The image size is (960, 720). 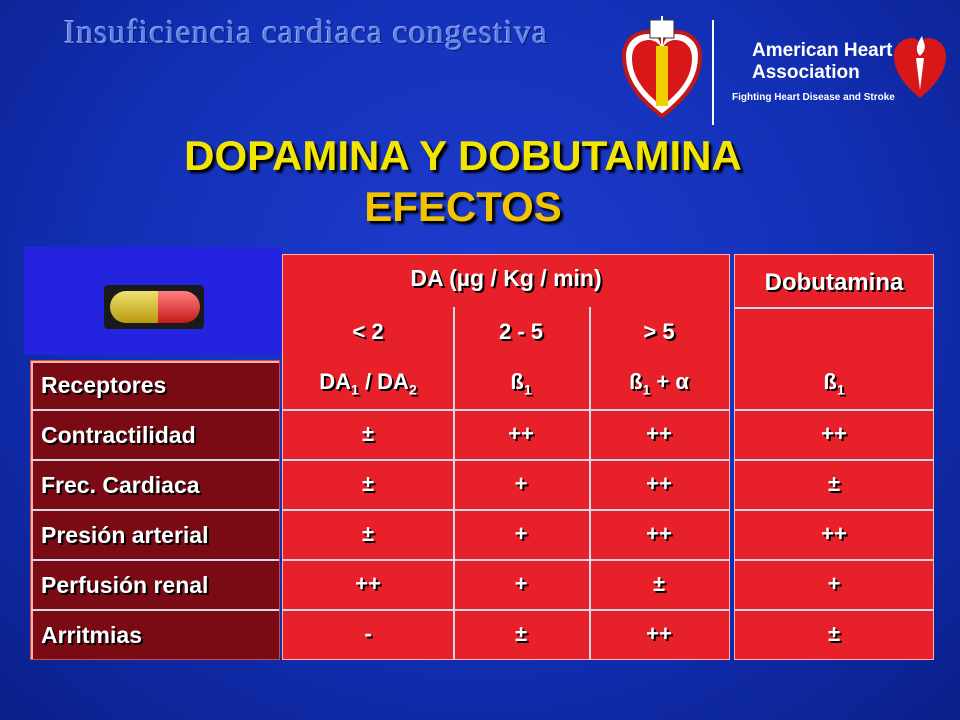 What do you see at coordinates (659, 533) in the screenshot?
I see `cell-presion-arterial-high: ++` at bounding box center [659, 533].